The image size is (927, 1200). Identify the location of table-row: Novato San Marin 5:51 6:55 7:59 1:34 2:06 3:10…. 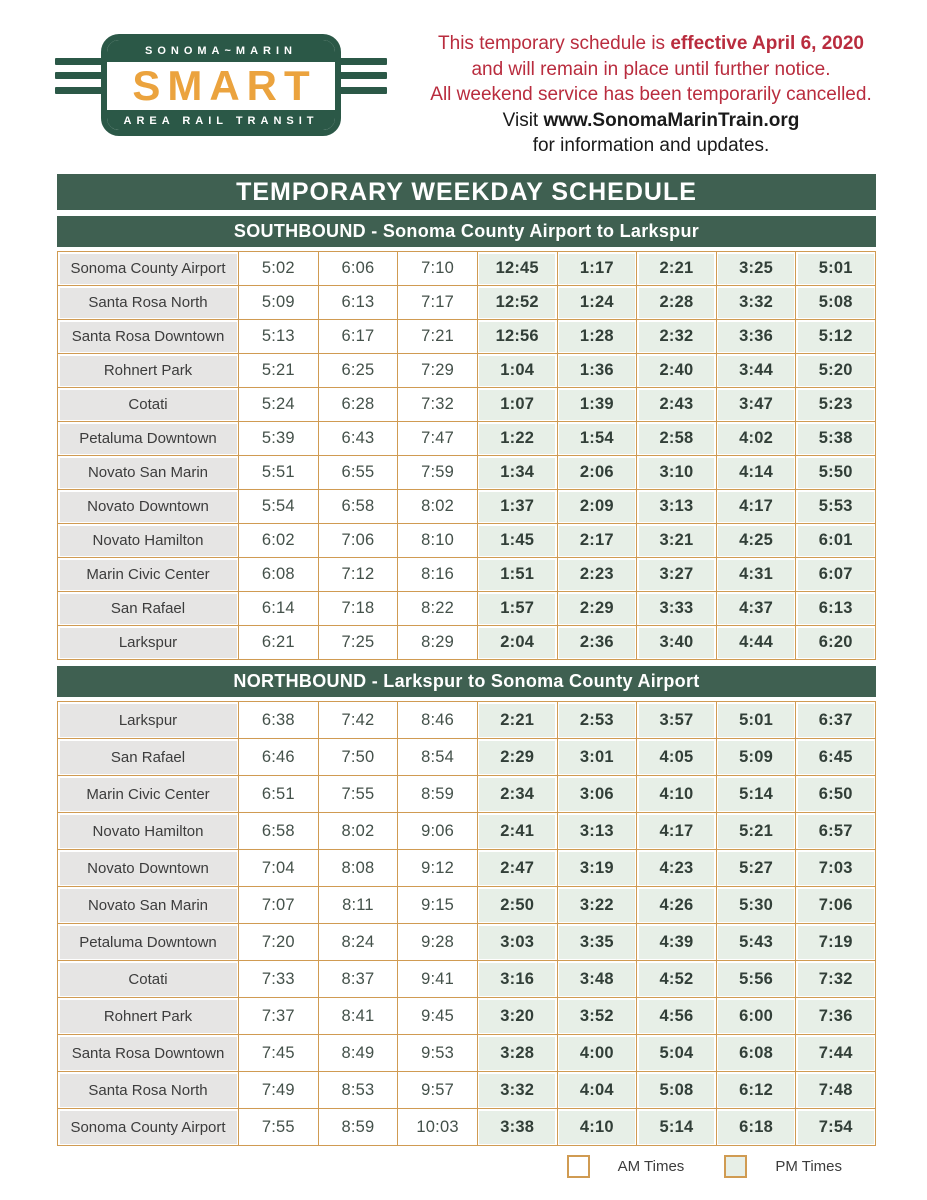
(466, 472).